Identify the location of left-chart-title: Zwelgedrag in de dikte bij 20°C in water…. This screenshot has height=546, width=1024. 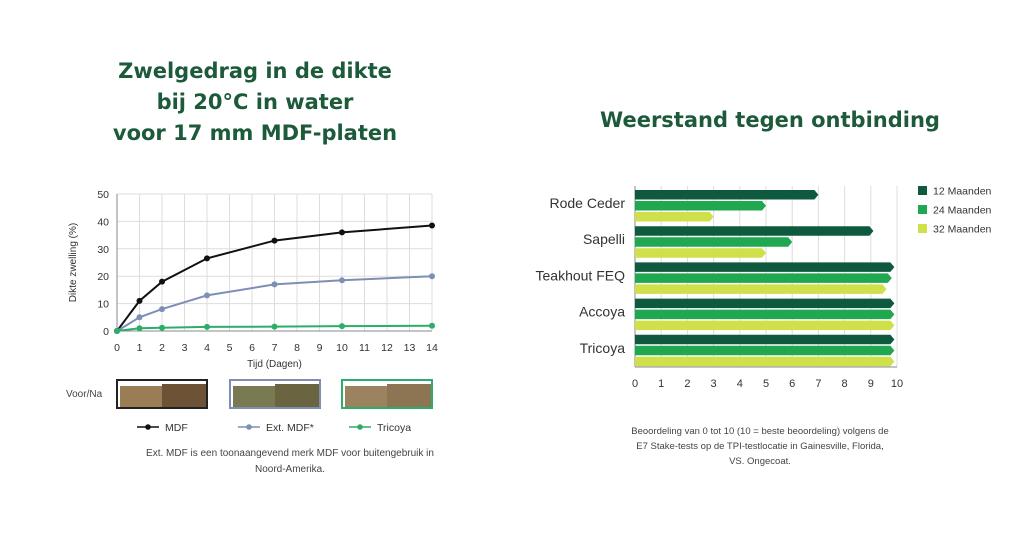
(255, 102).